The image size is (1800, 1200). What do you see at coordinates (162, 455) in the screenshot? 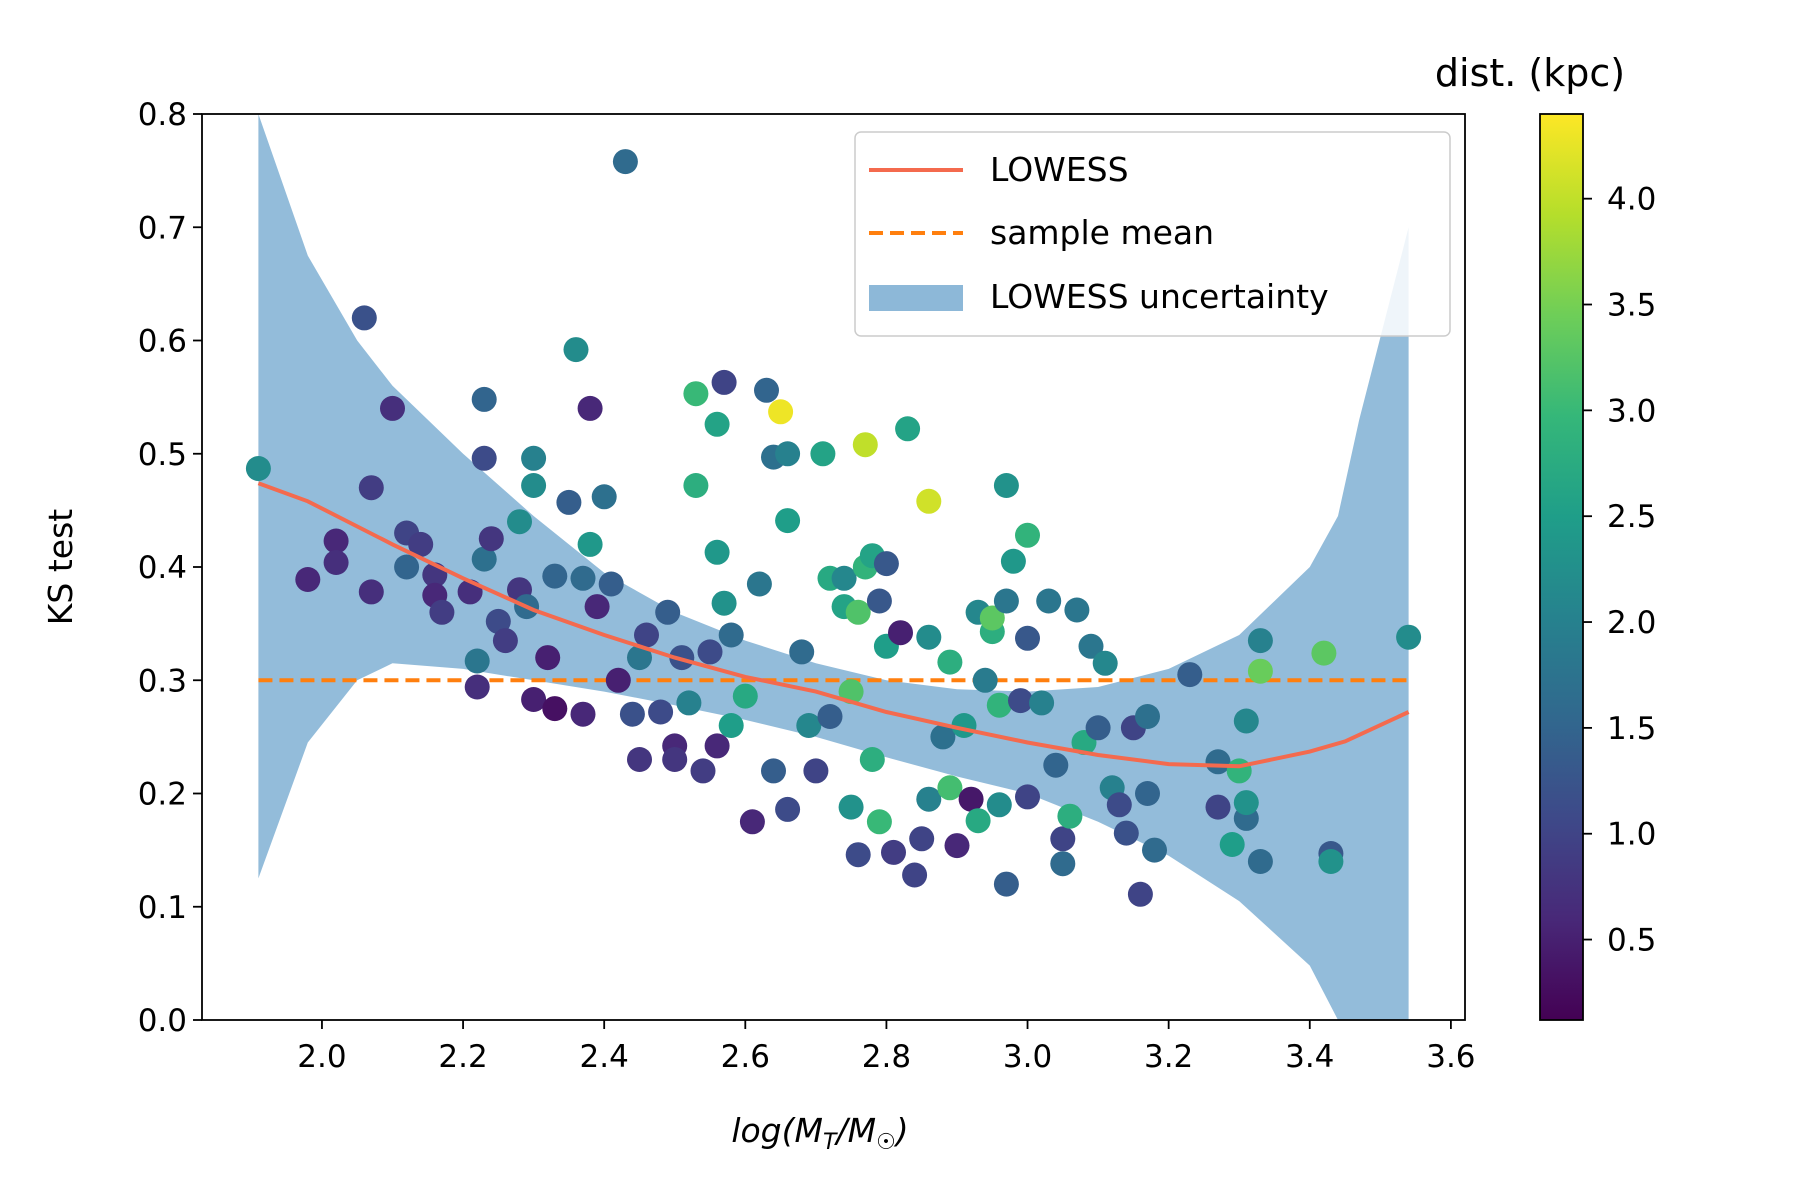
I see `y-tick-label: 0.5` at bounding box center [162, 455].